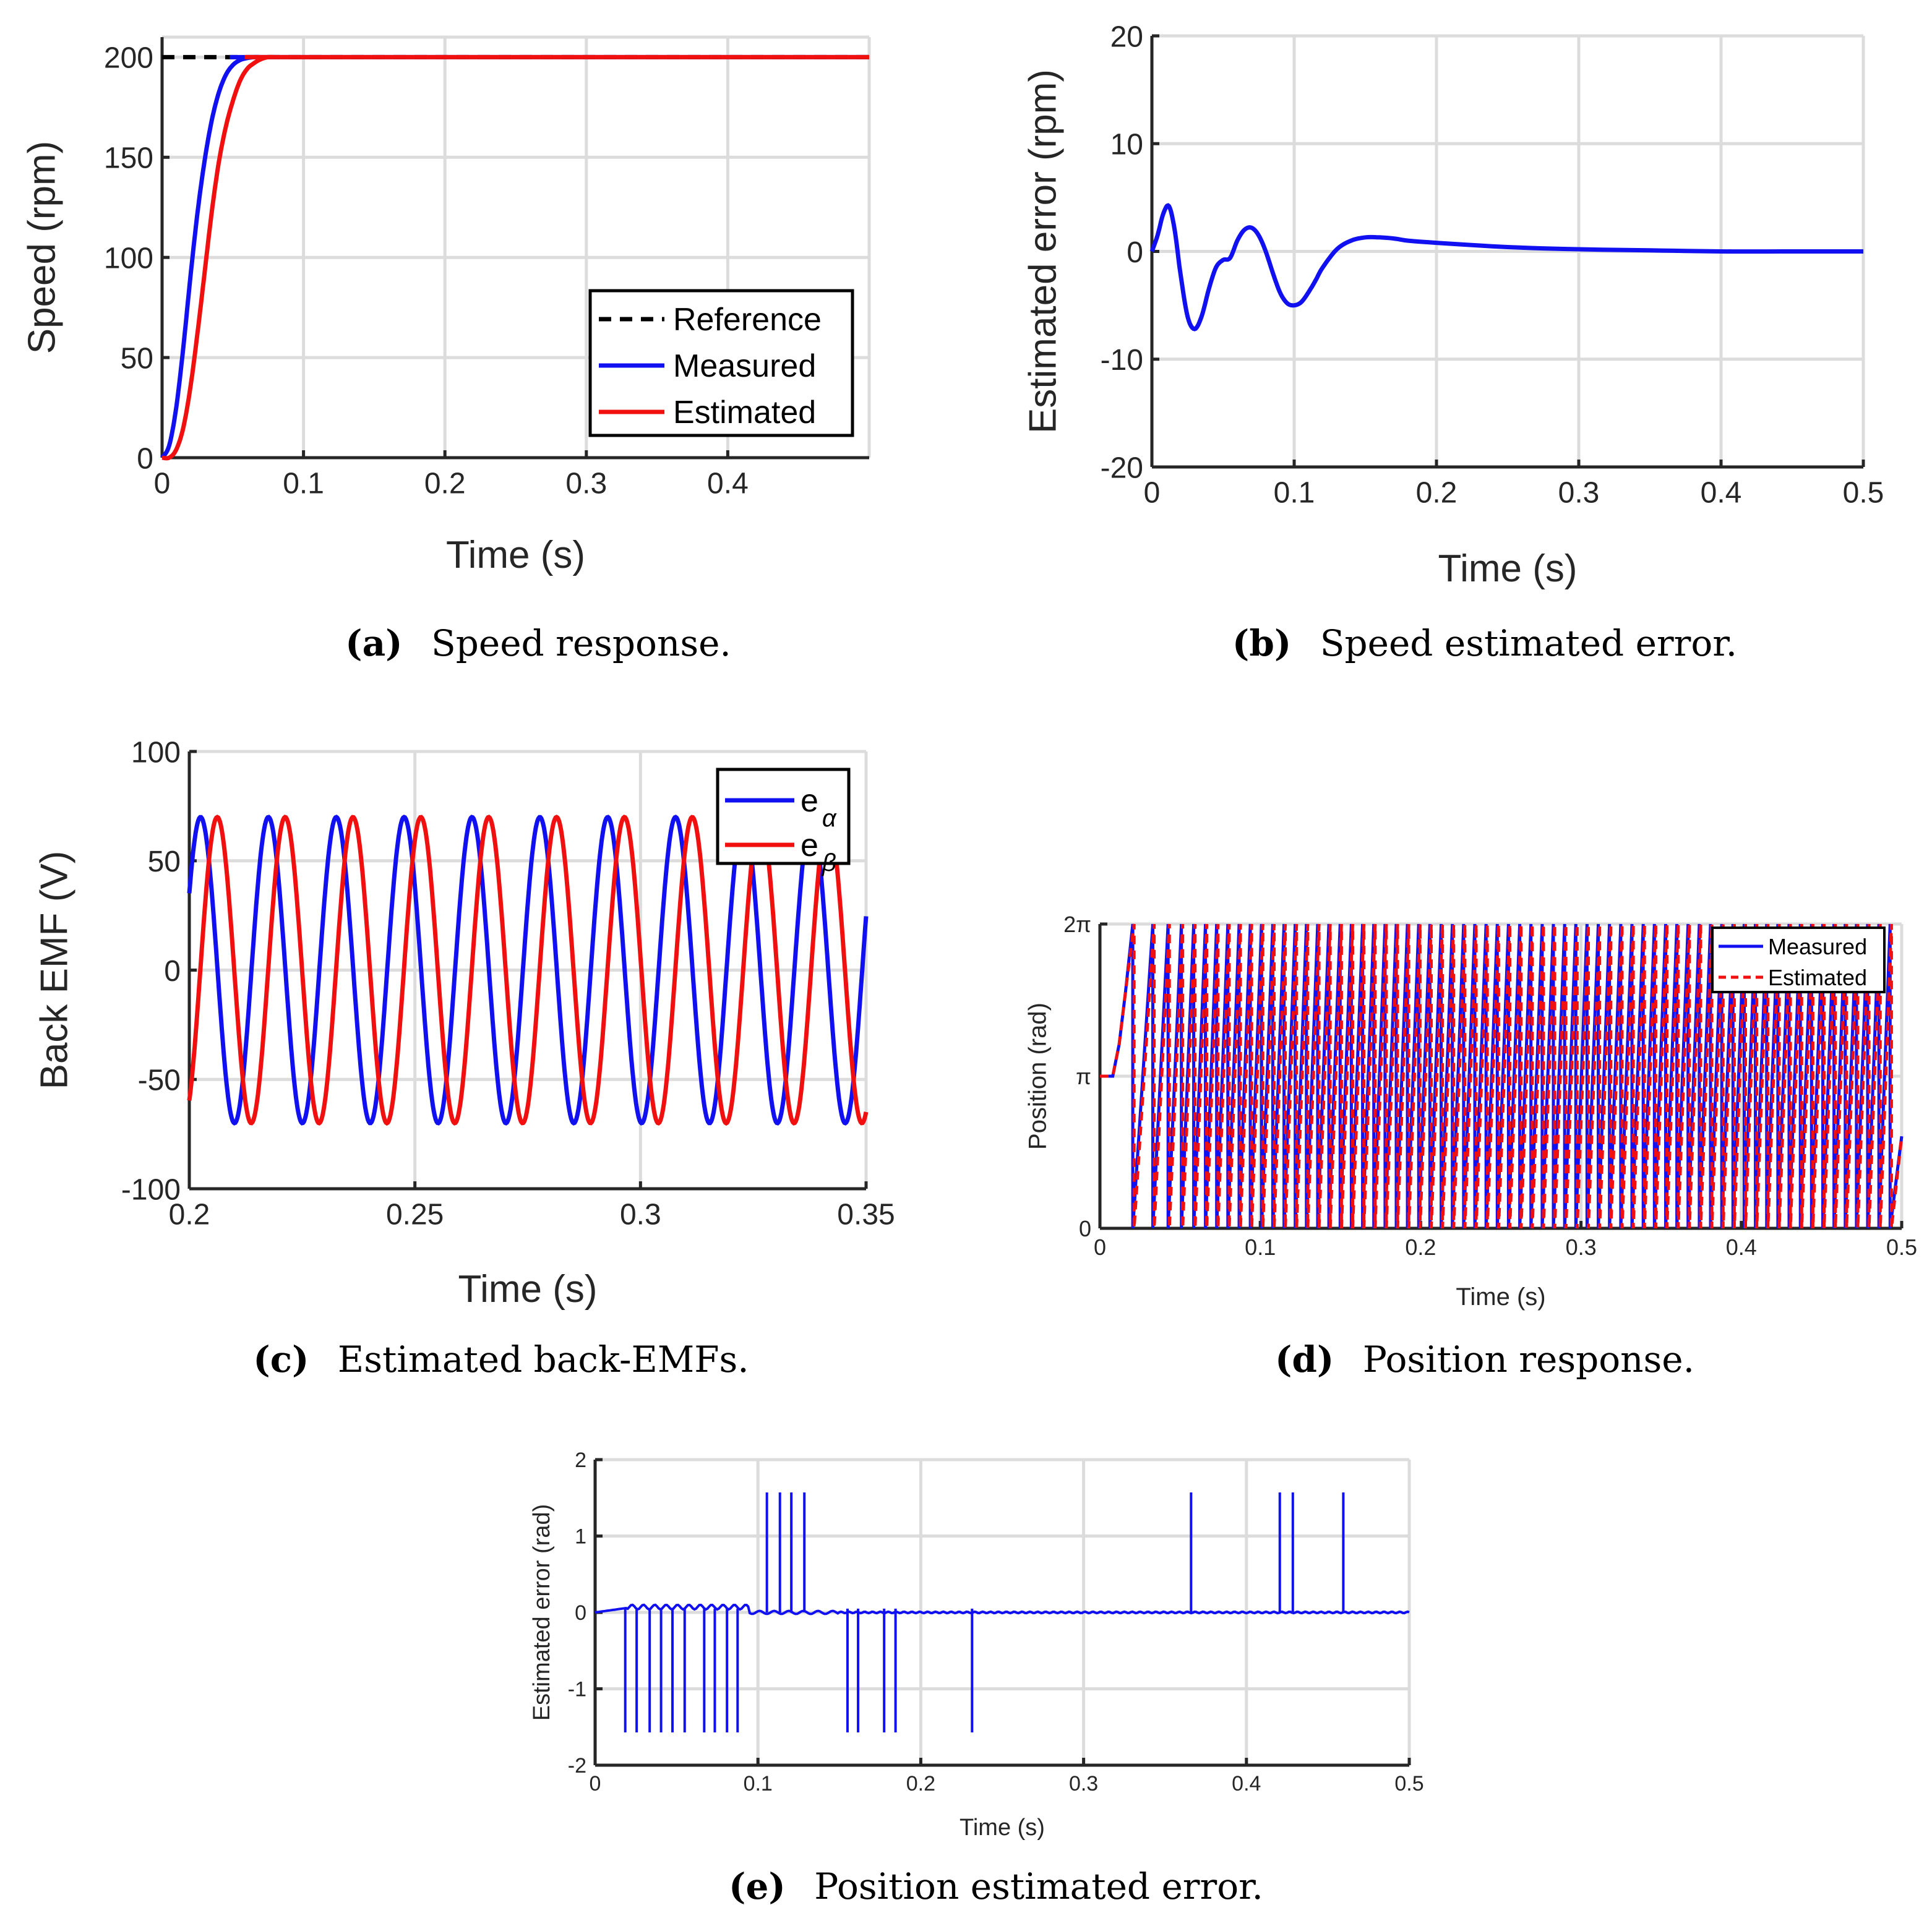 Image resolution: width=1932 pixels, height=1926 pixels. What do you see at coordinates (577, 1766) in the screenshot?
I see `y-tick-label: -2` at bounding box center [577, 1766].